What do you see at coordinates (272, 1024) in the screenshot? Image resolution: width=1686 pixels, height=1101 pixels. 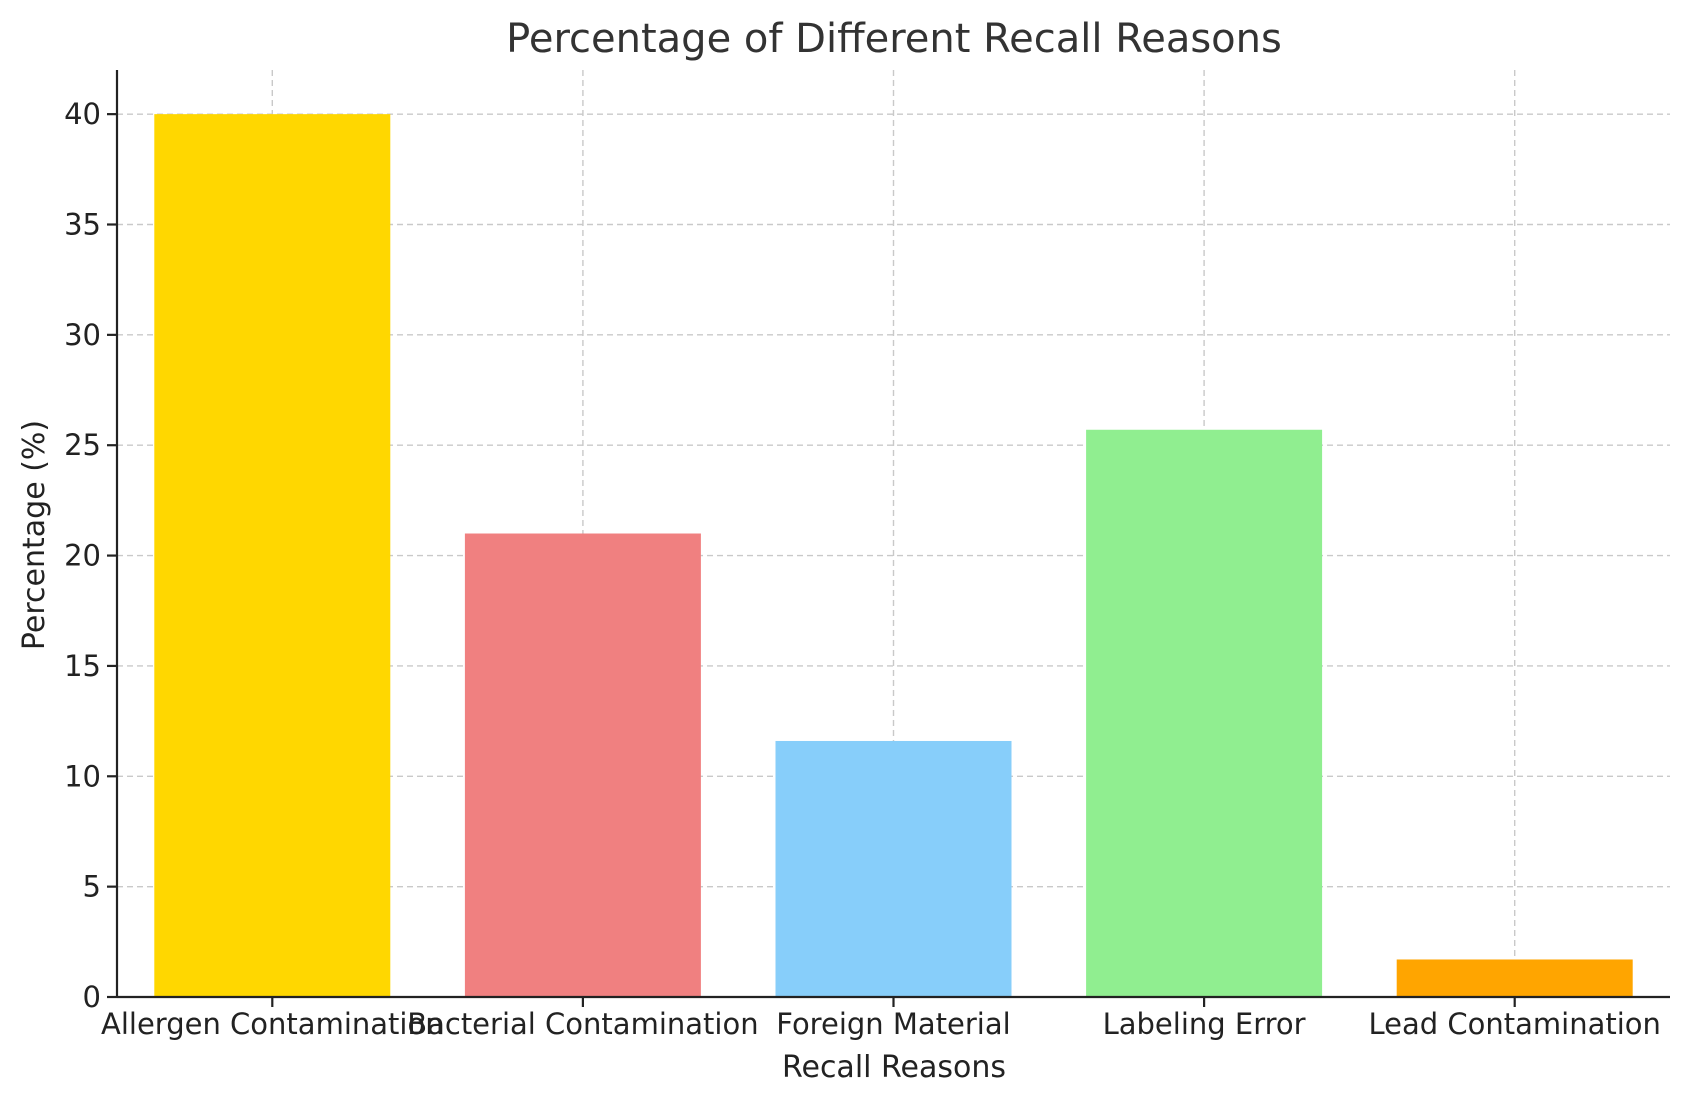 I see `x-tick-label: Allergen Contamination` at bounding box center [272, 1024].